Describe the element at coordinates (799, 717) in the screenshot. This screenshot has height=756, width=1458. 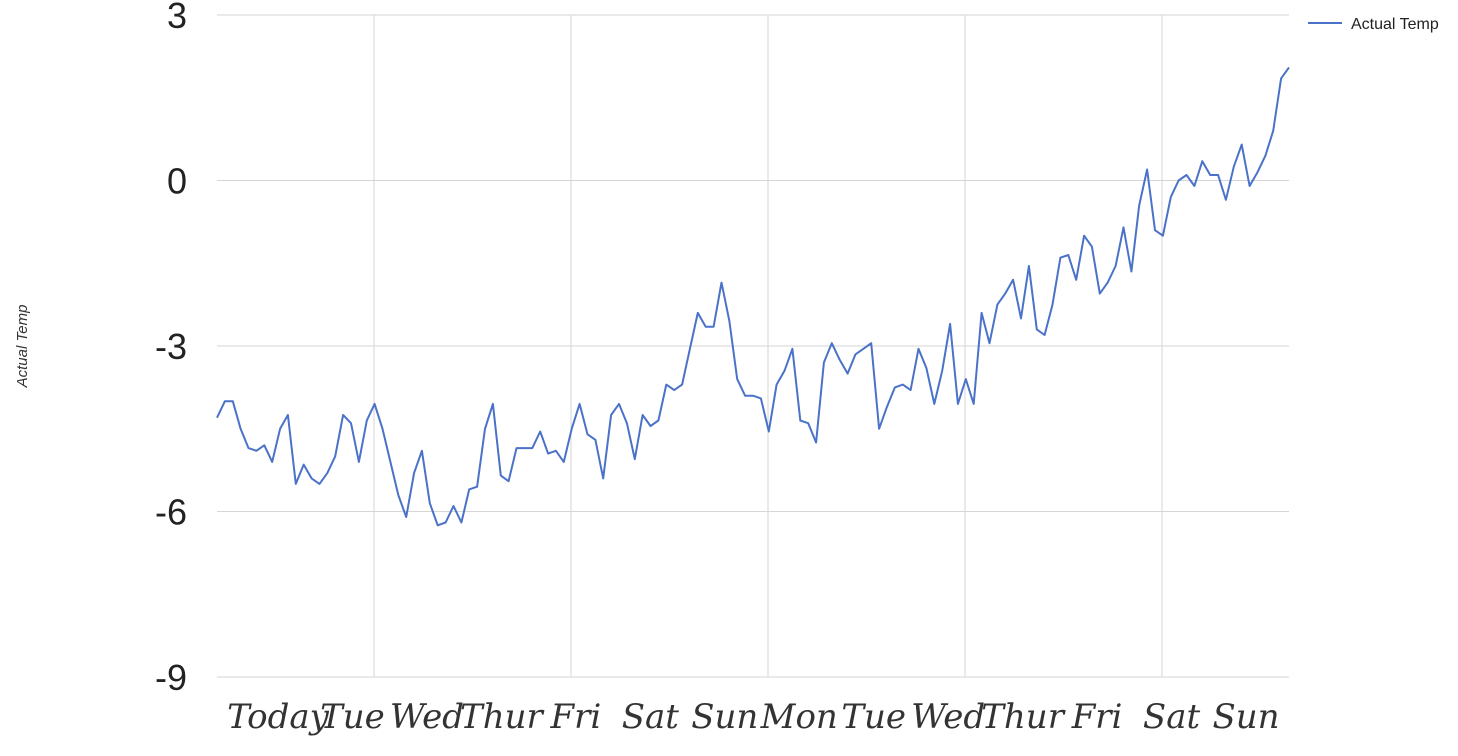
I see `x-tick-label: Mon` at that location.